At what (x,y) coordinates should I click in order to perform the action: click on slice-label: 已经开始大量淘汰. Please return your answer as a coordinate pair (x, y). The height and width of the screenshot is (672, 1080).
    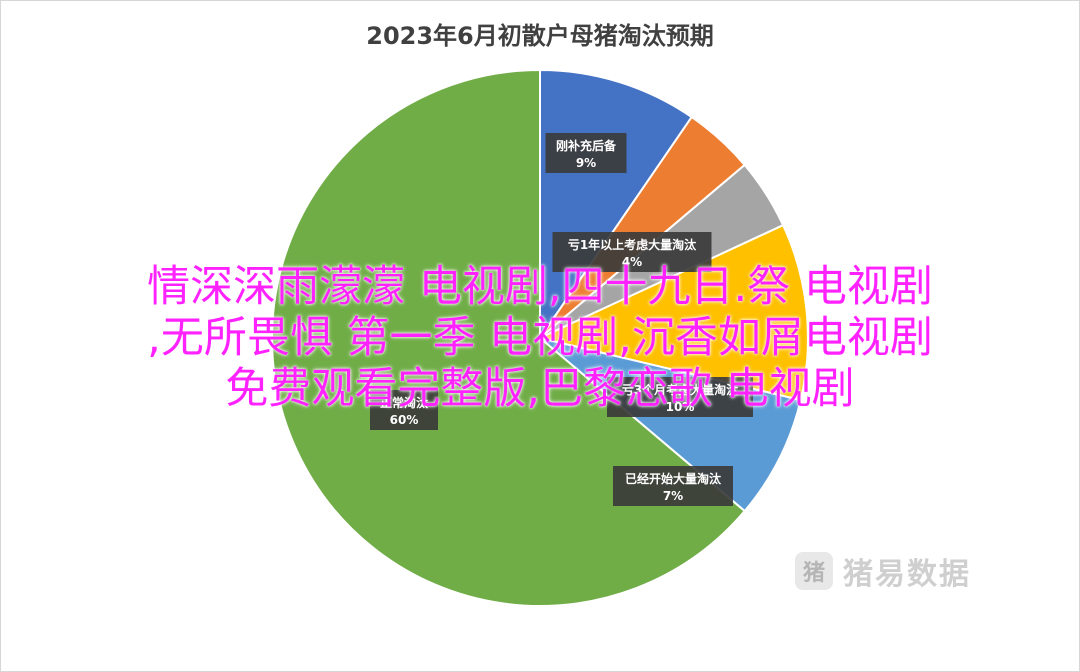
    Looking at the image, I should click on (673, 478).